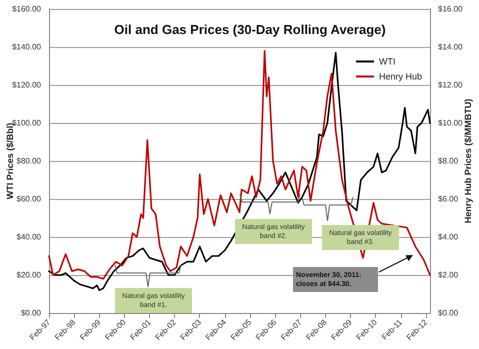  What do you see at coordinates (400, 77) in the screenshot?
I see `legend-label: Henry Hub` at bounding box center [400, 77].